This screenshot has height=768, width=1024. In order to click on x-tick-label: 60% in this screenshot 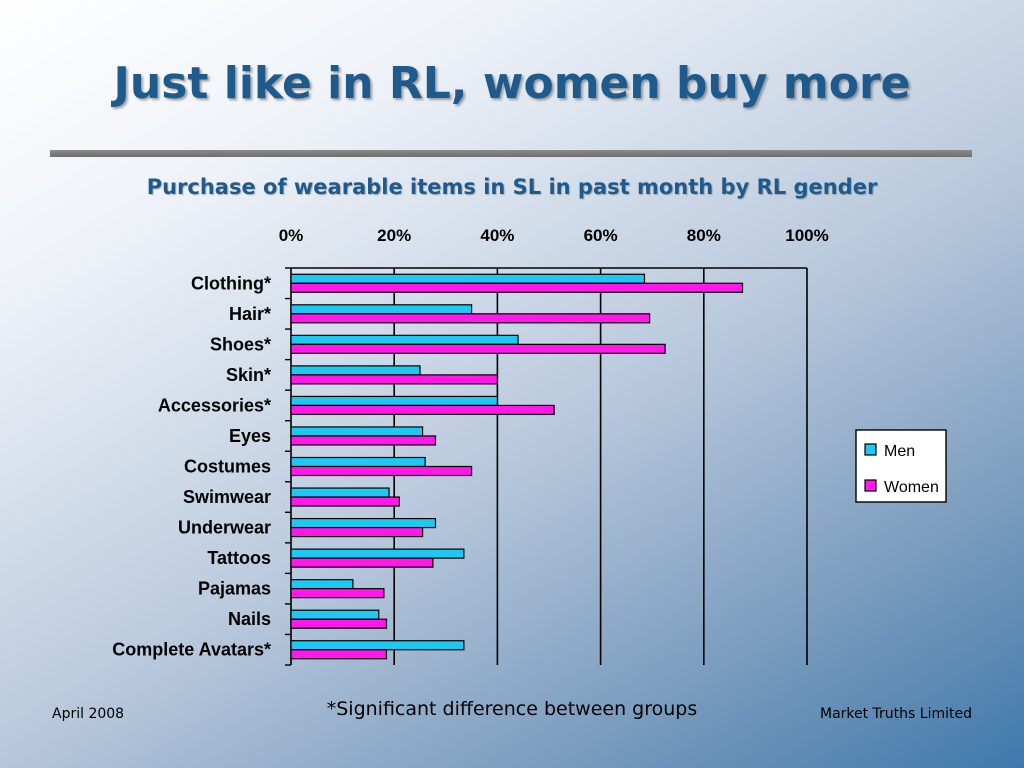, I will do `click(601, 235)`.